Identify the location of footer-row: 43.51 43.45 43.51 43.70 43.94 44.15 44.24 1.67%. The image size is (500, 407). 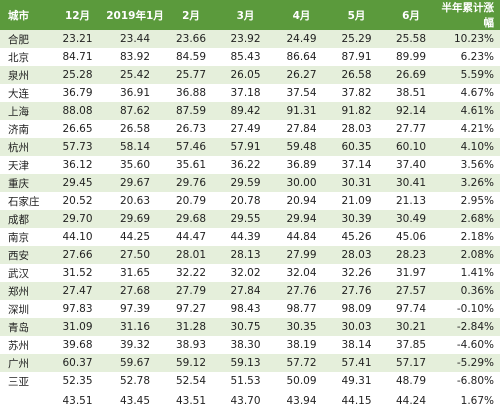
(250, 398).